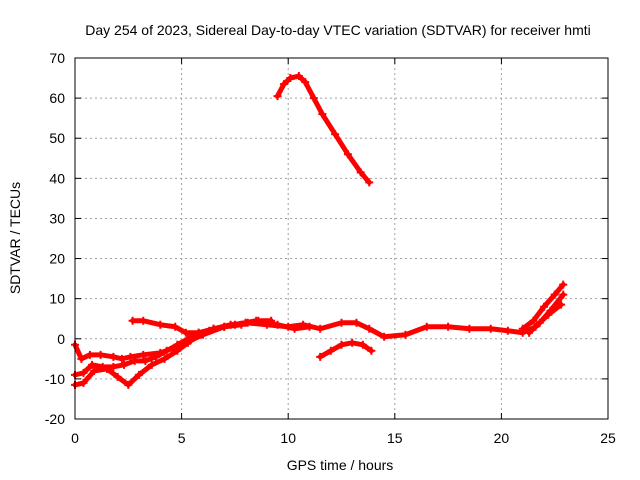  I want to click on y-tick-label: 70, so click(57, 58).